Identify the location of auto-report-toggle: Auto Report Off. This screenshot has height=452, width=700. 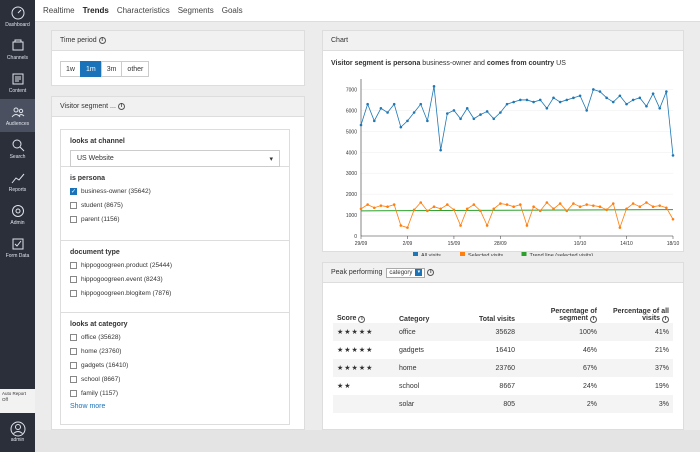
(17, 401).